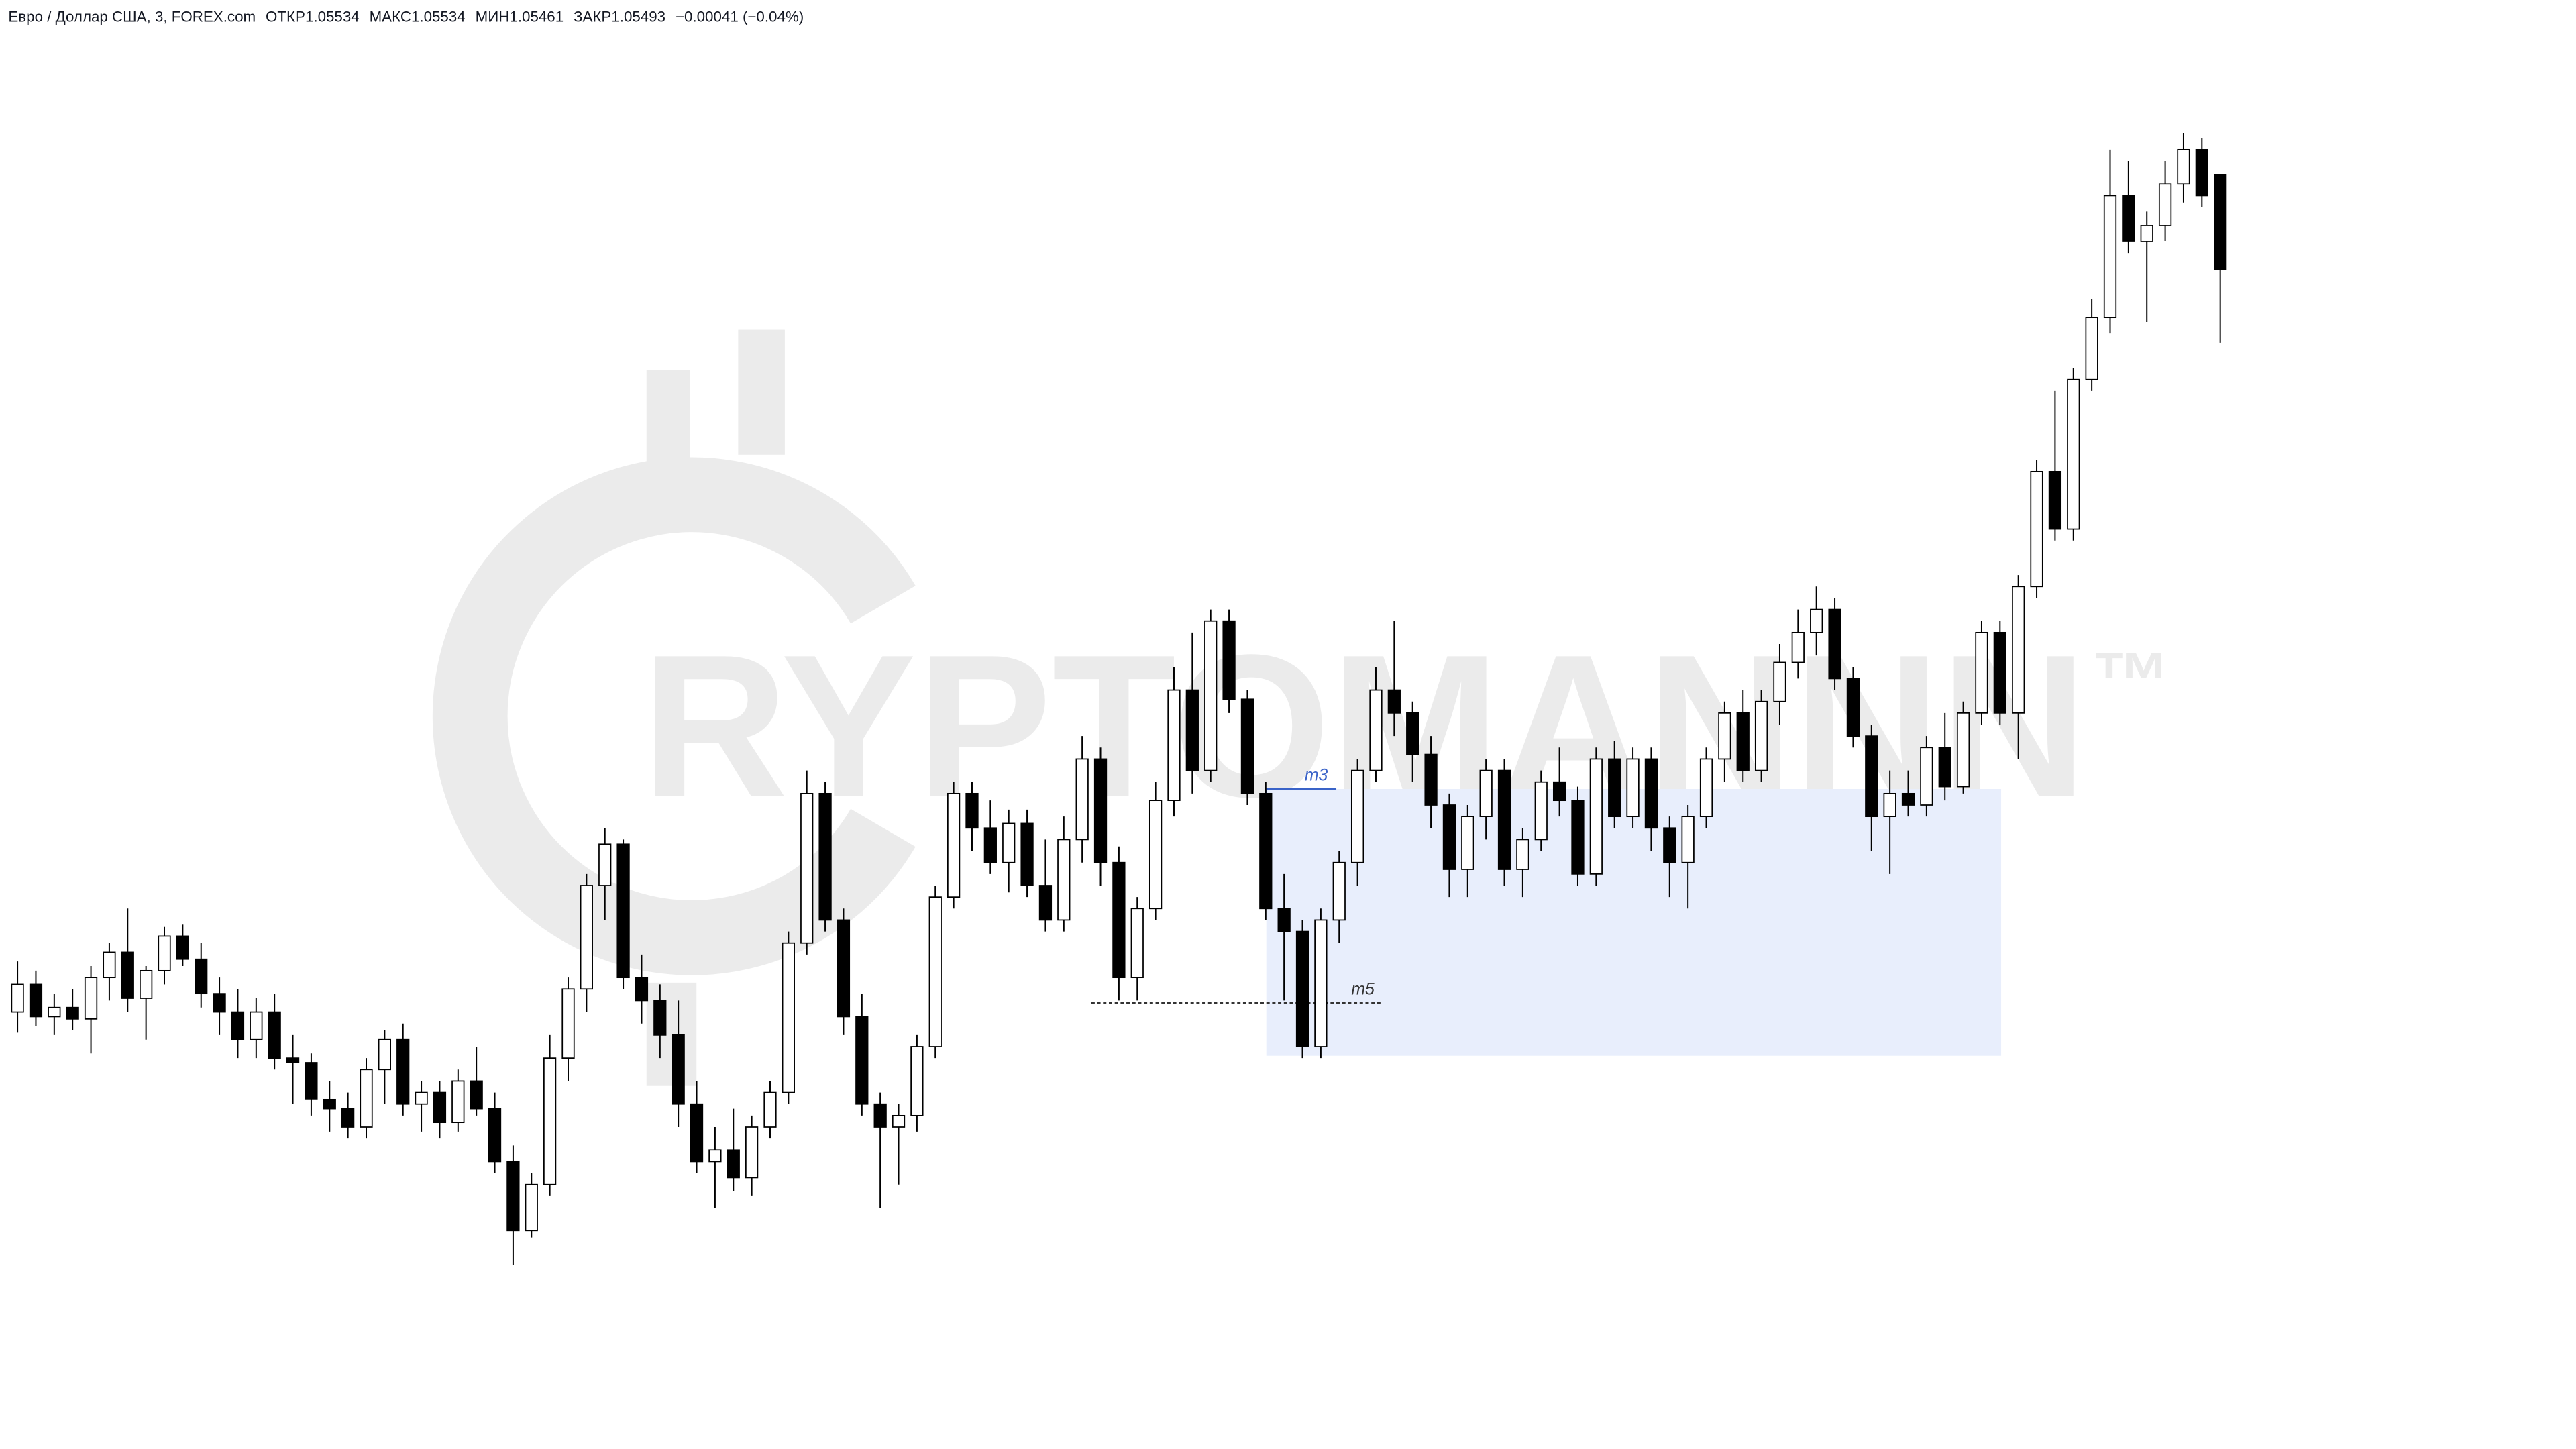 This screenshot has width=2576, height=1449. Describe the element at coordinates (438, 16) in the screenshot. I see `high-value: 1.05534` at that location.